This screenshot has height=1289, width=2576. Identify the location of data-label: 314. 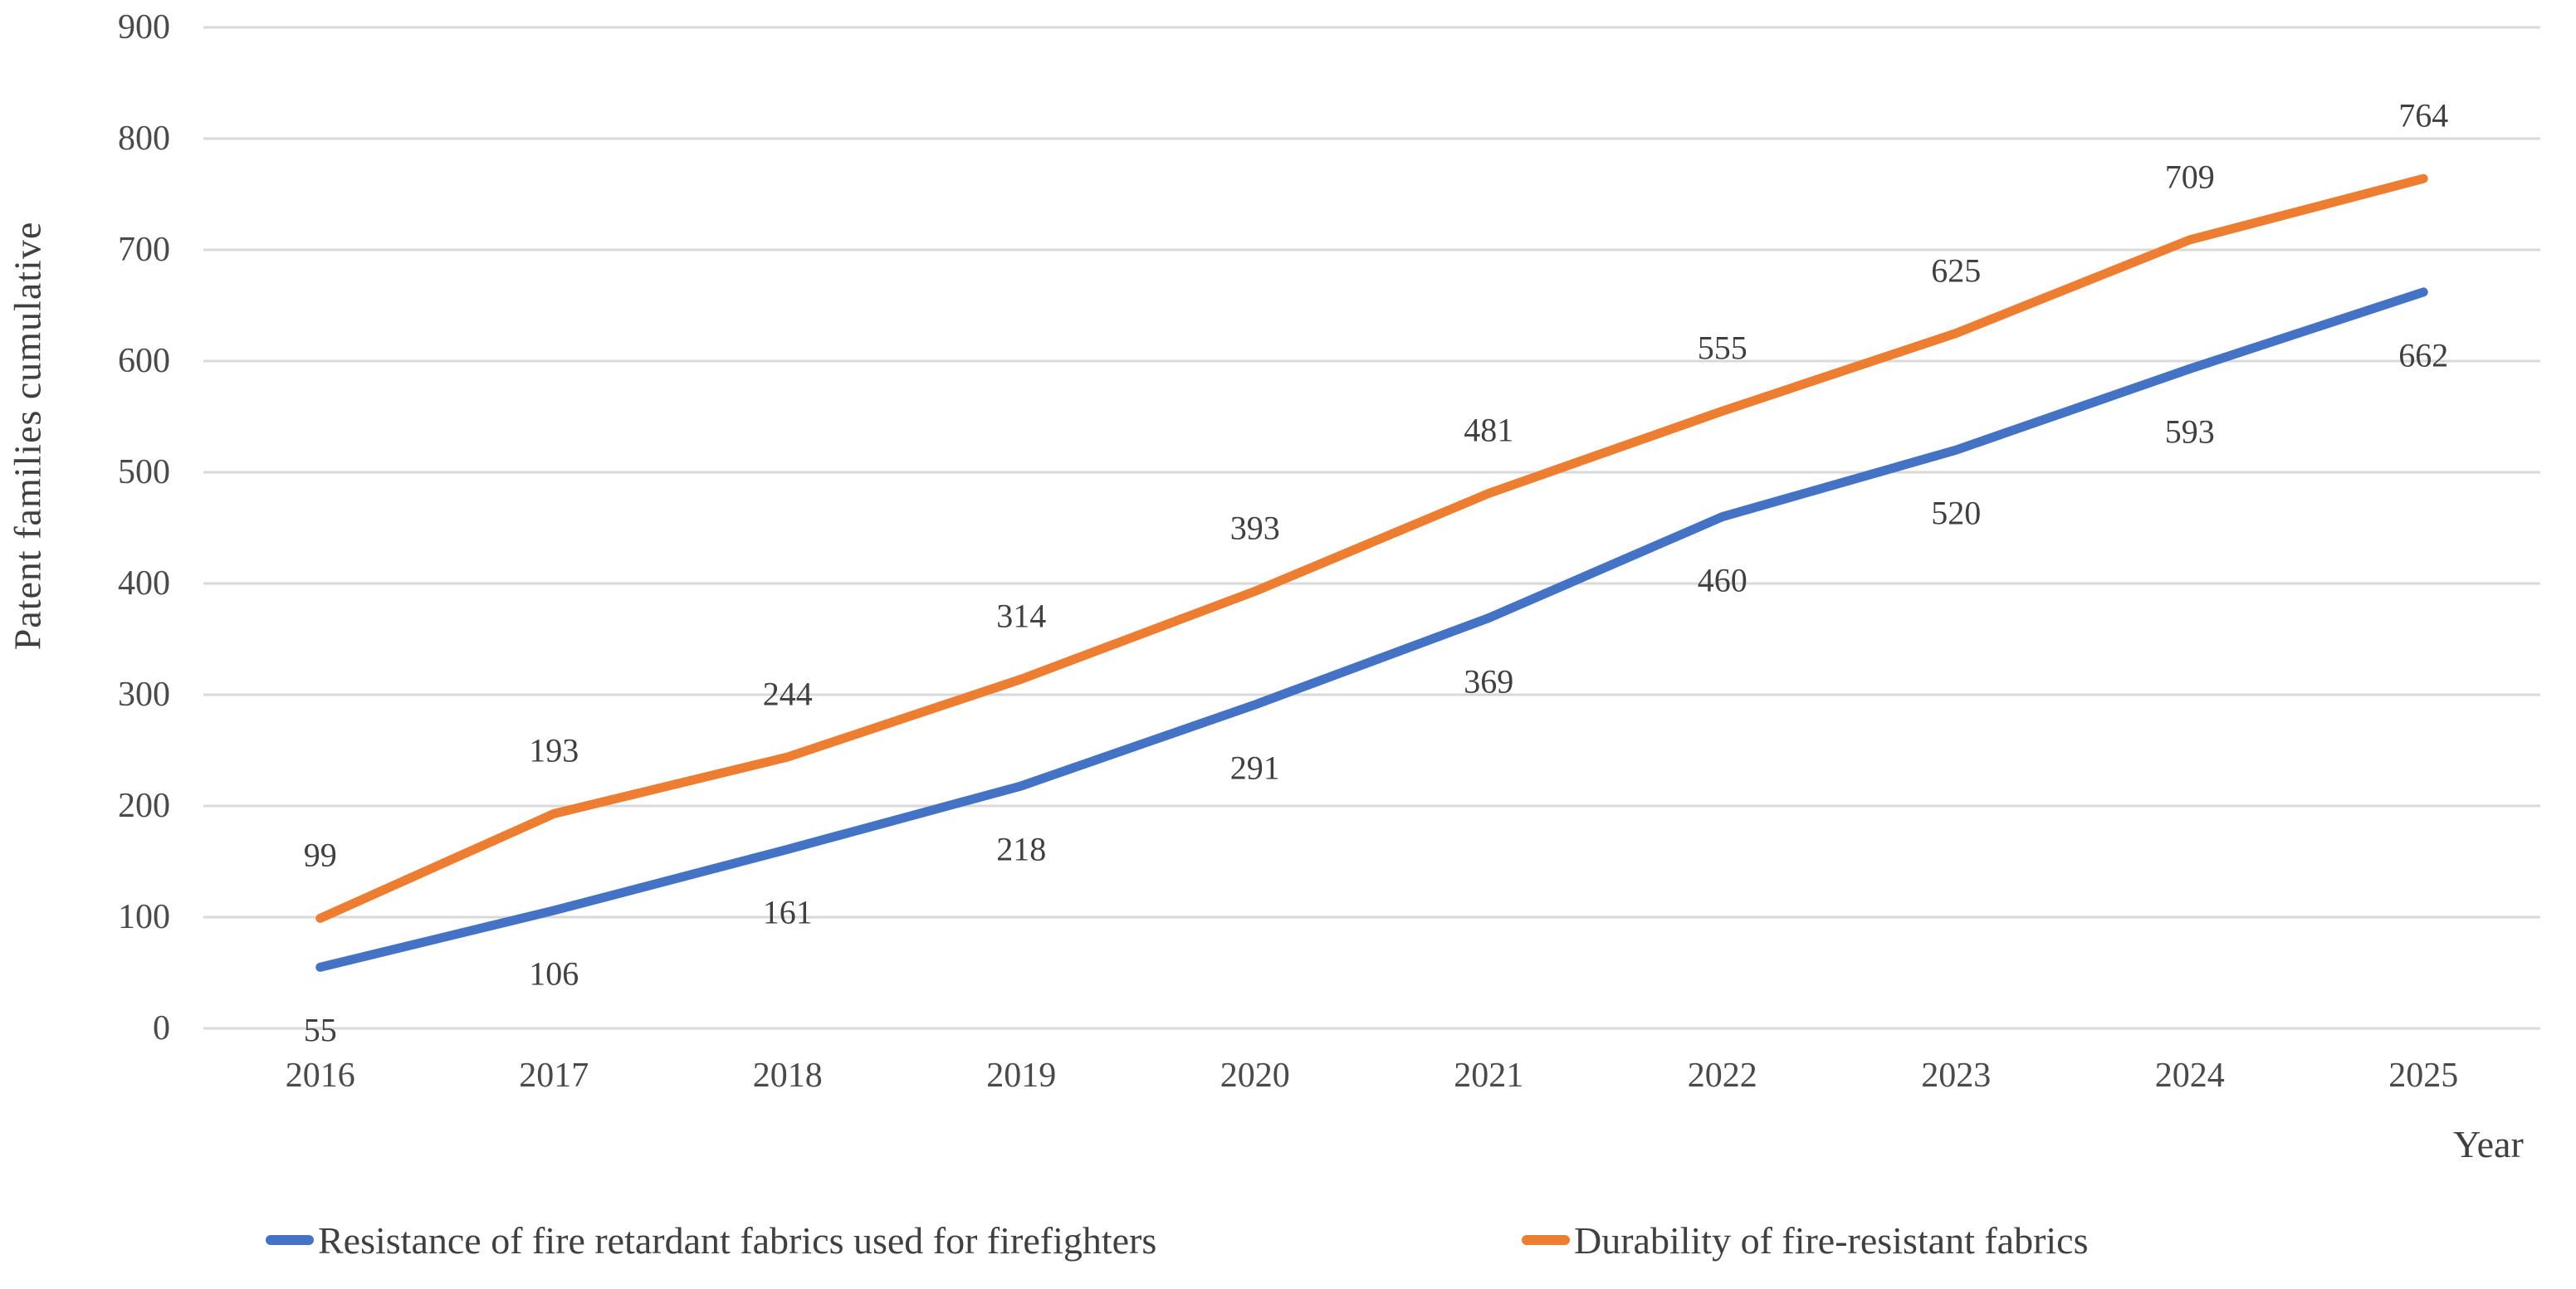
(1021, 616).